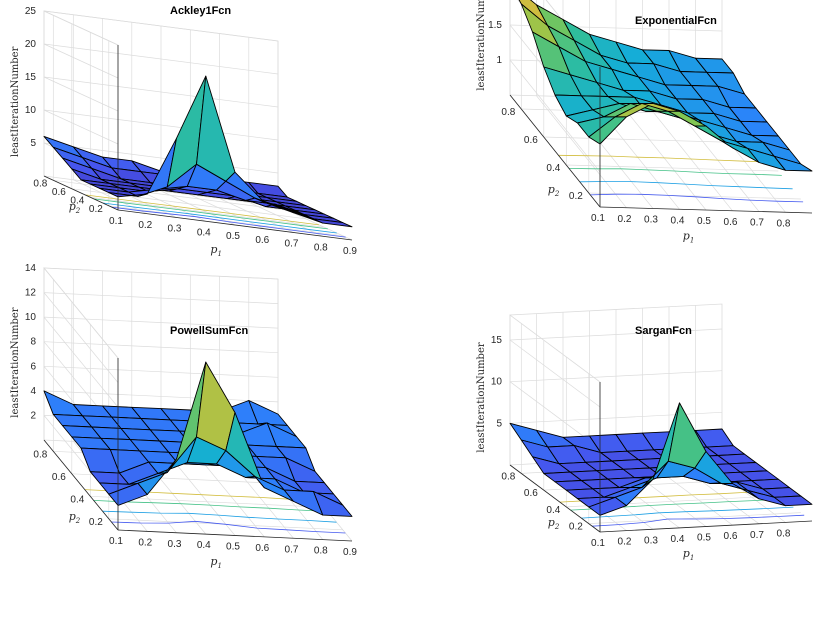  What do you see at coordinates (77, 499) in the screenshot?
I see `y-tick-label: 0.4` at bounding box center [77, 499].